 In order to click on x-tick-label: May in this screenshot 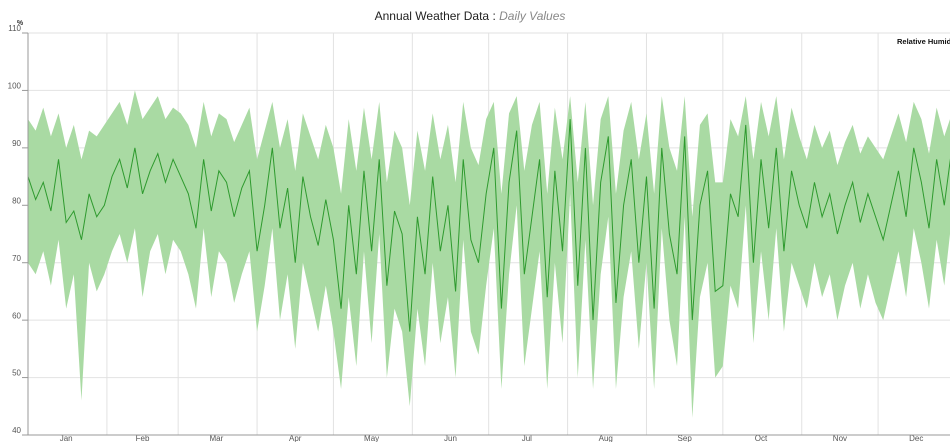, I will do `click(371, 438)`.